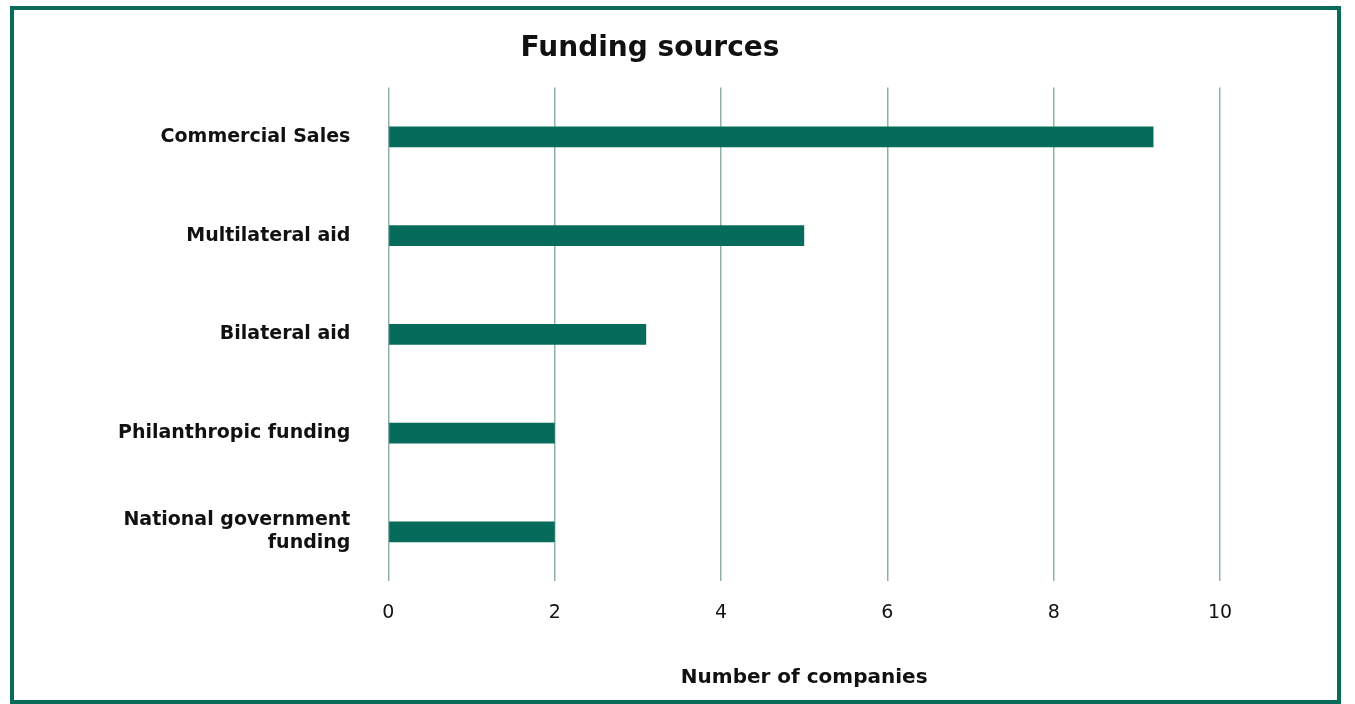 The width and height of the screenshot is (1355, 704). What do you see at coordinates (234, 431) in the screenshot?
I see `y-tick-label: Philanthropic funding` at bounding box center [234, 431].